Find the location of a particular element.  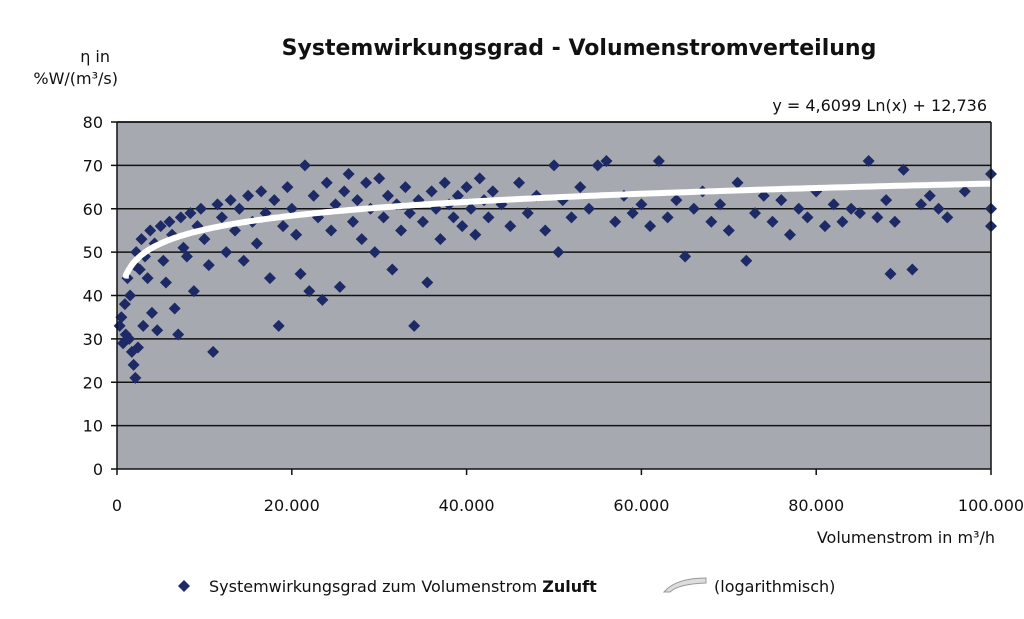

y-tick-label: 60 is located at coordinates (93, 209).